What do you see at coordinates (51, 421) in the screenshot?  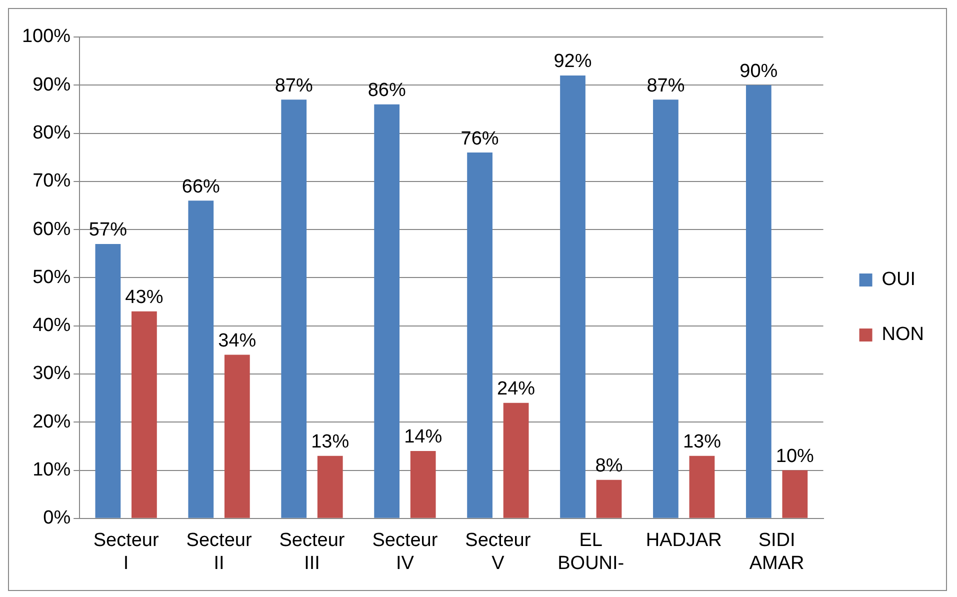 I see `y-tick-label: 20%` at bounding box center [51, 421].